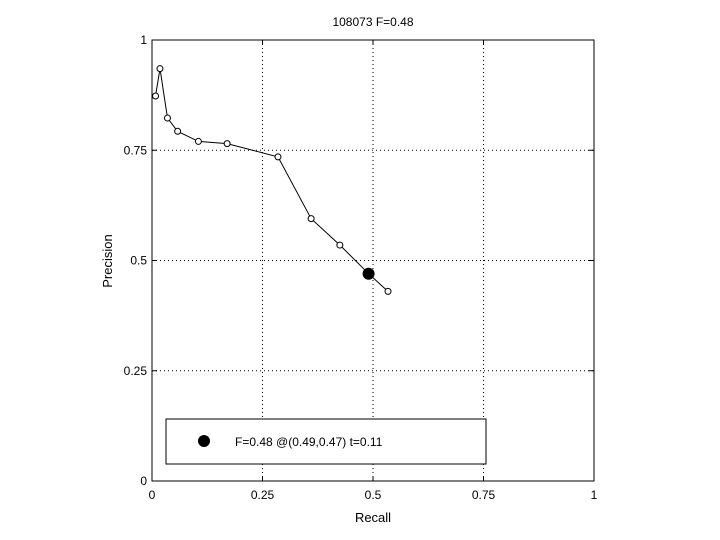  What do you see at coordinates (263, 495) in the screenshot?
I see `x-tick-label: 0.25` at bounding box center [263, 495].